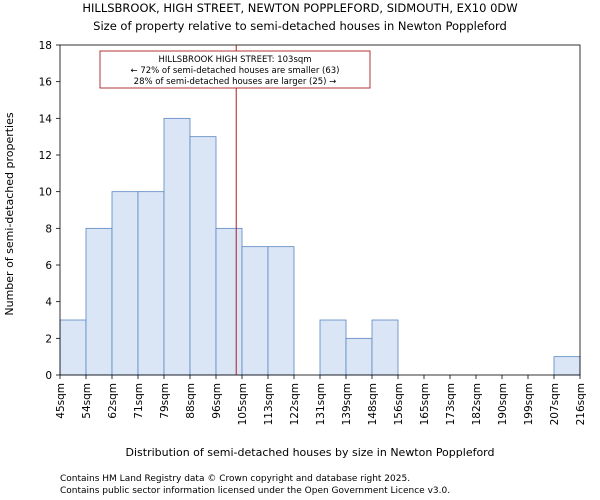 This screenshot has width=600, height=500. I want to click on y-tick-label: 2, so click(48, 339).